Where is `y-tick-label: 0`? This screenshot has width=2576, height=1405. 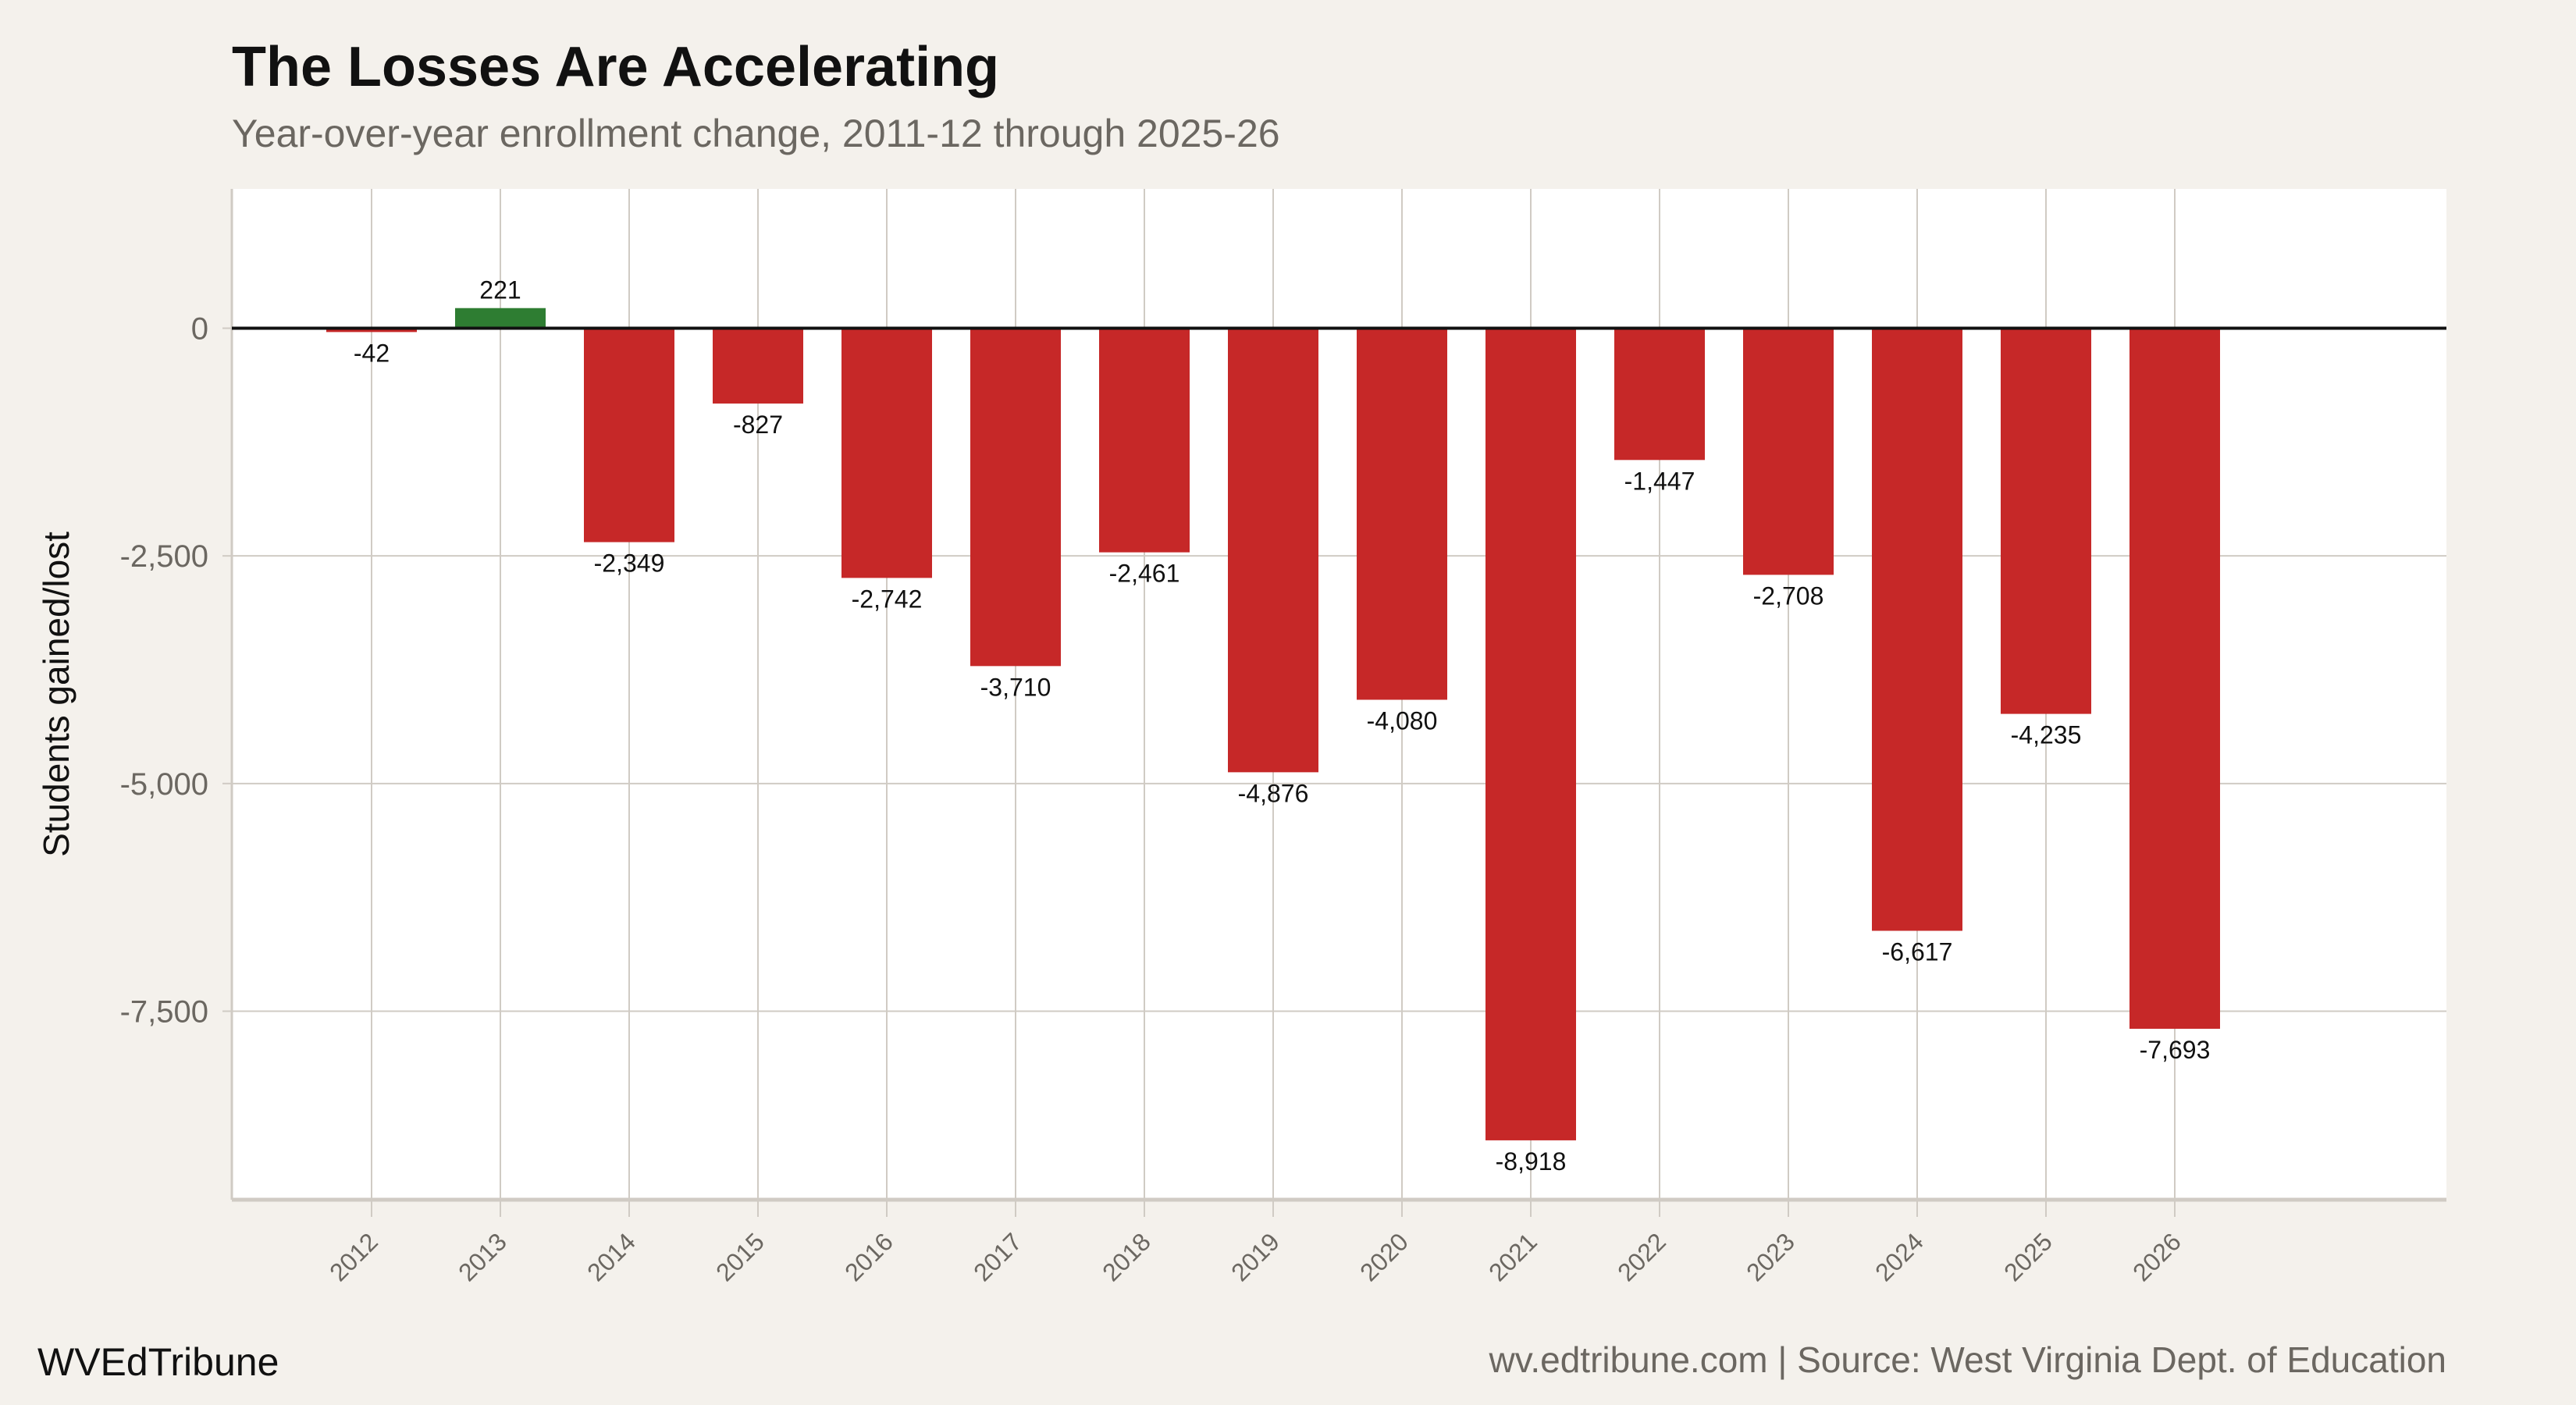
y-tick-label: 0 is located at coordinates (199, 329).